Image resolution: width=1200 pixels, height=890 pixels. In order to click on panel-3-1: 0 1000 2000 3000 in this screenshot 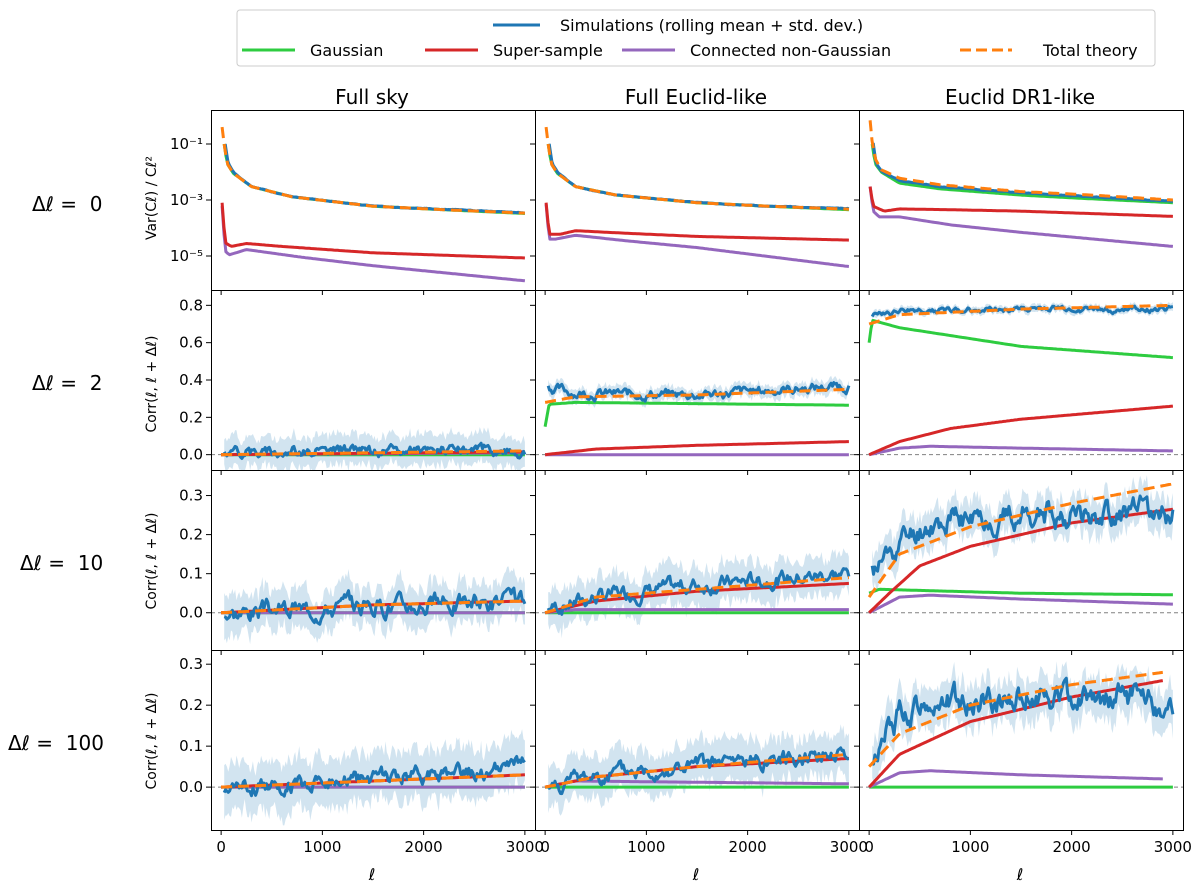, I will do `click(699, 753)`.